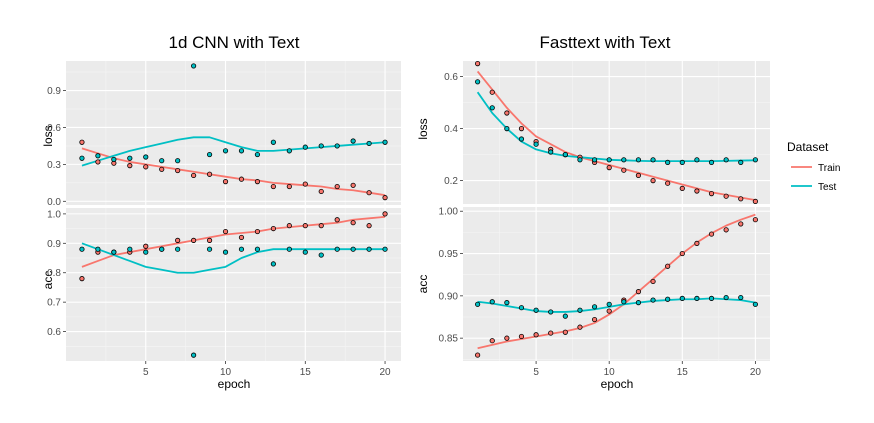 This screenshot has height=423, width=874. What do you see at coordinates (829, 168) in the screenshot?
I see `legend-label-train: Train` at bounding box center [829, 168].